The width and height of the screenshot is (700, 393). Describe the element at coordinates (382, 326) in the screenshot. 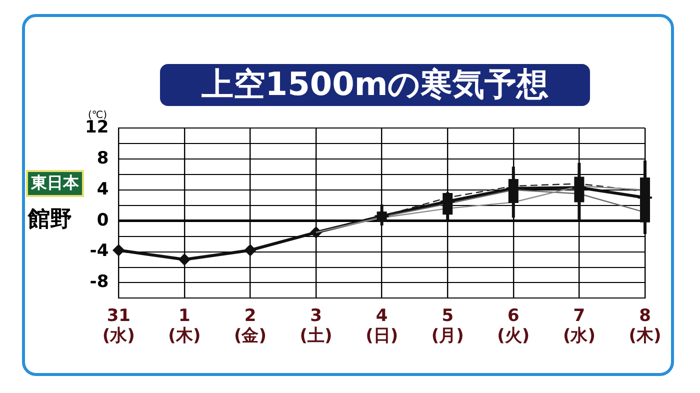

I see `x-tick-label: 4 (日)` at that location.